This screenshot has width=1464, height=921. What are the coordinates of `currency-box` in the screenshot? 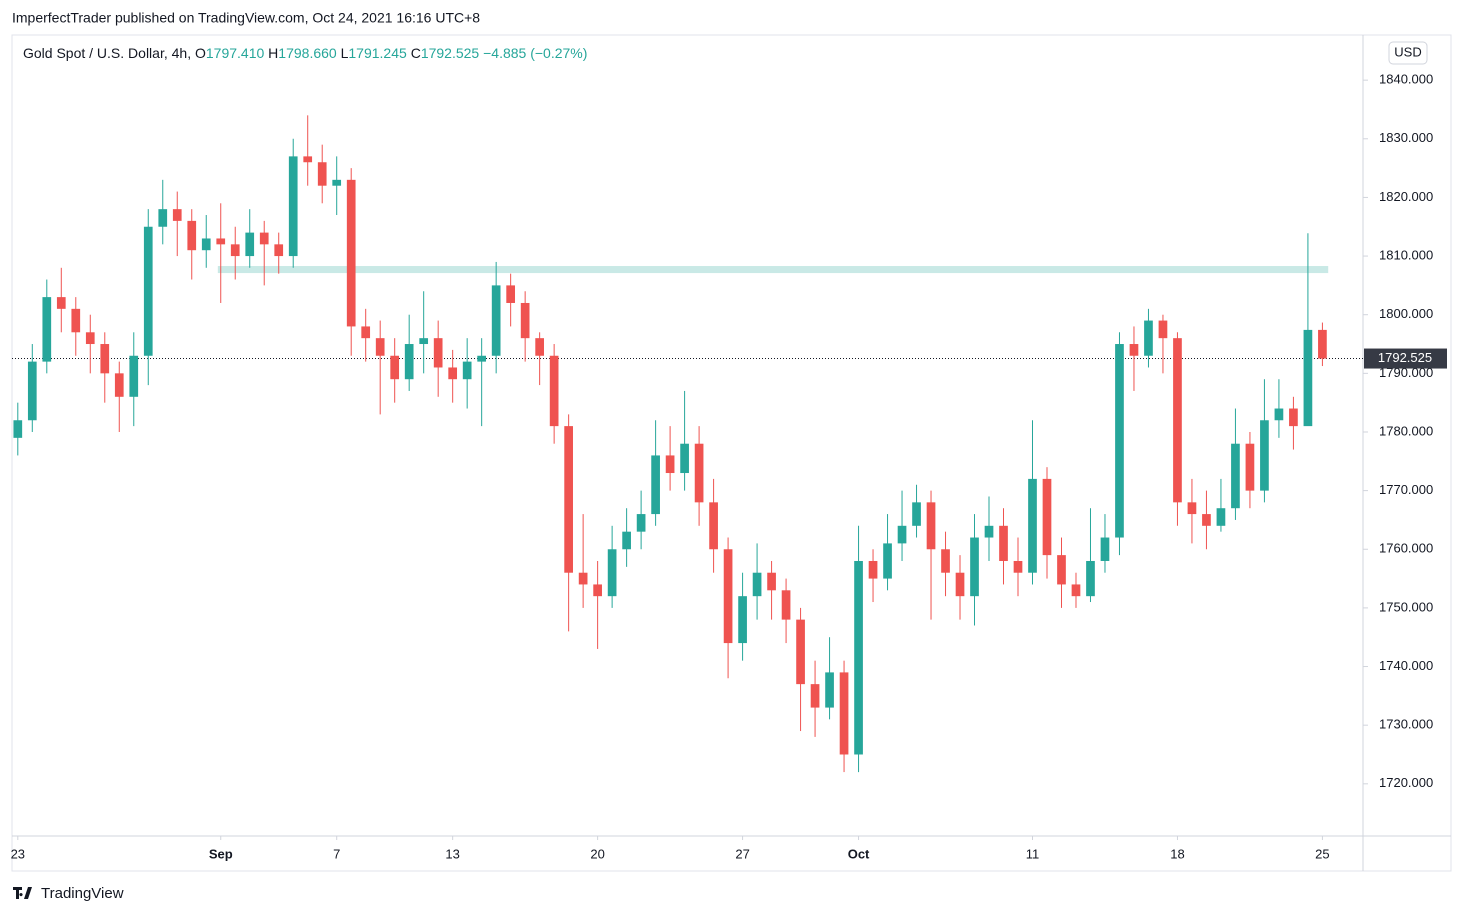 It's located at (1408, 53).